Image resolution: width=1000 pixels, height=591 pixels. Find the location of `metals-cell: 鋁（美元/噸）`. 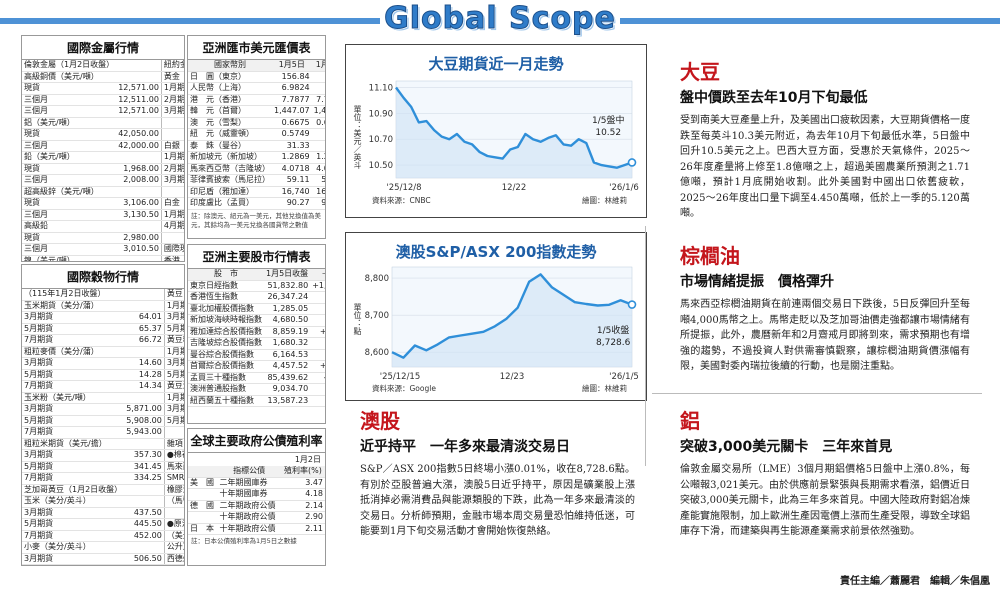

metals-cell: 鋁（美元/噸） is located at coordinates (69, 123).